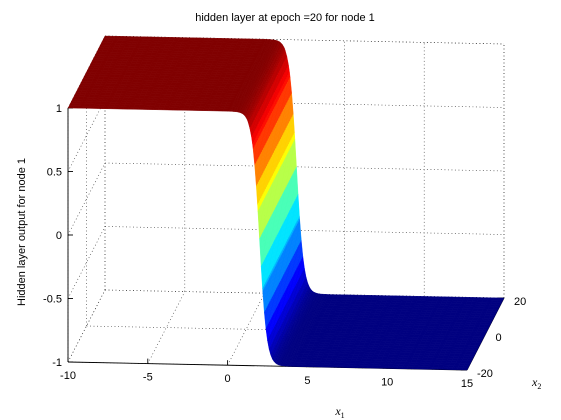 Image resolution: width=561 pixels, height=420 pixels. Describe the element at coordinates (387, 382) in the screenshot. I see `x-tick-label: 10` at that location.